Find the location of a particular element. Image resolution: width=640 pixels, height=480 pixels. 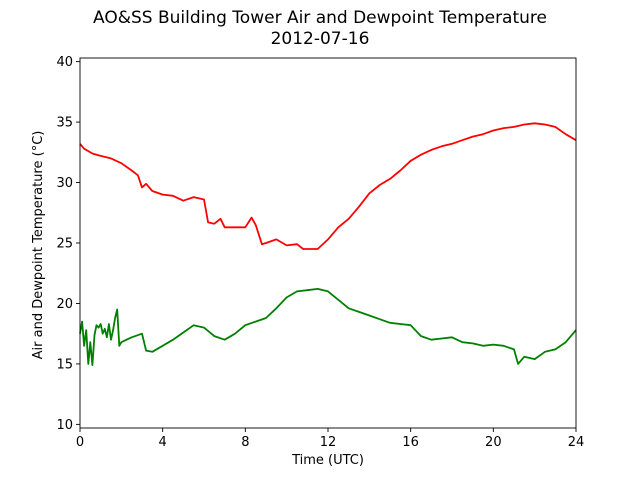

x-tick-label: 12 is located at coordinates (328, 442).